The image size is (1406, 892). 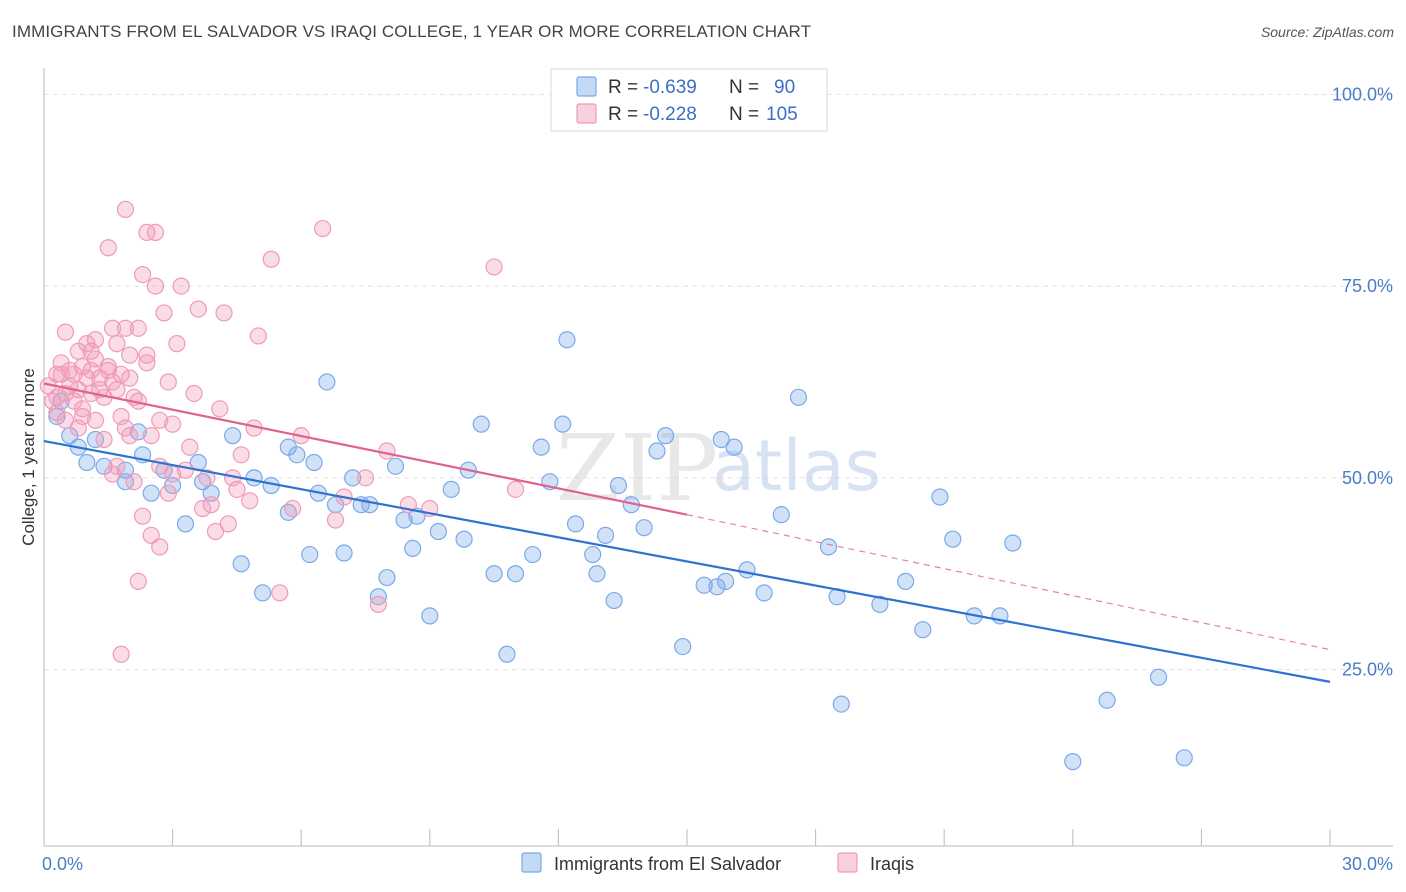 I want to click on legend-label-el-salvador: Immigrants from El Salvador, so click(x=667, y=864).